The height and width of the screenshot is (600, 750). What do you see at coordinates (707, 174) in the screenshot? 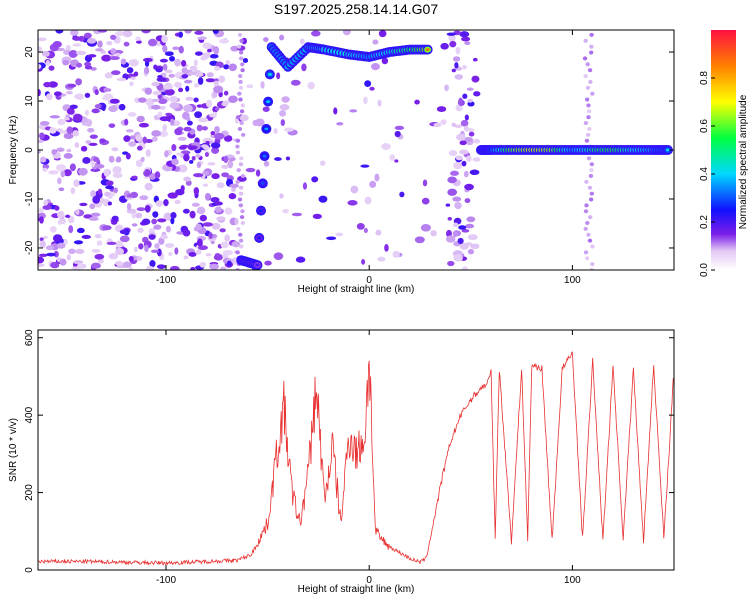
I see `colorbar-ticks: 0.0 0.2 0.4 0.6 0.8` at bounding box center [707, 174].